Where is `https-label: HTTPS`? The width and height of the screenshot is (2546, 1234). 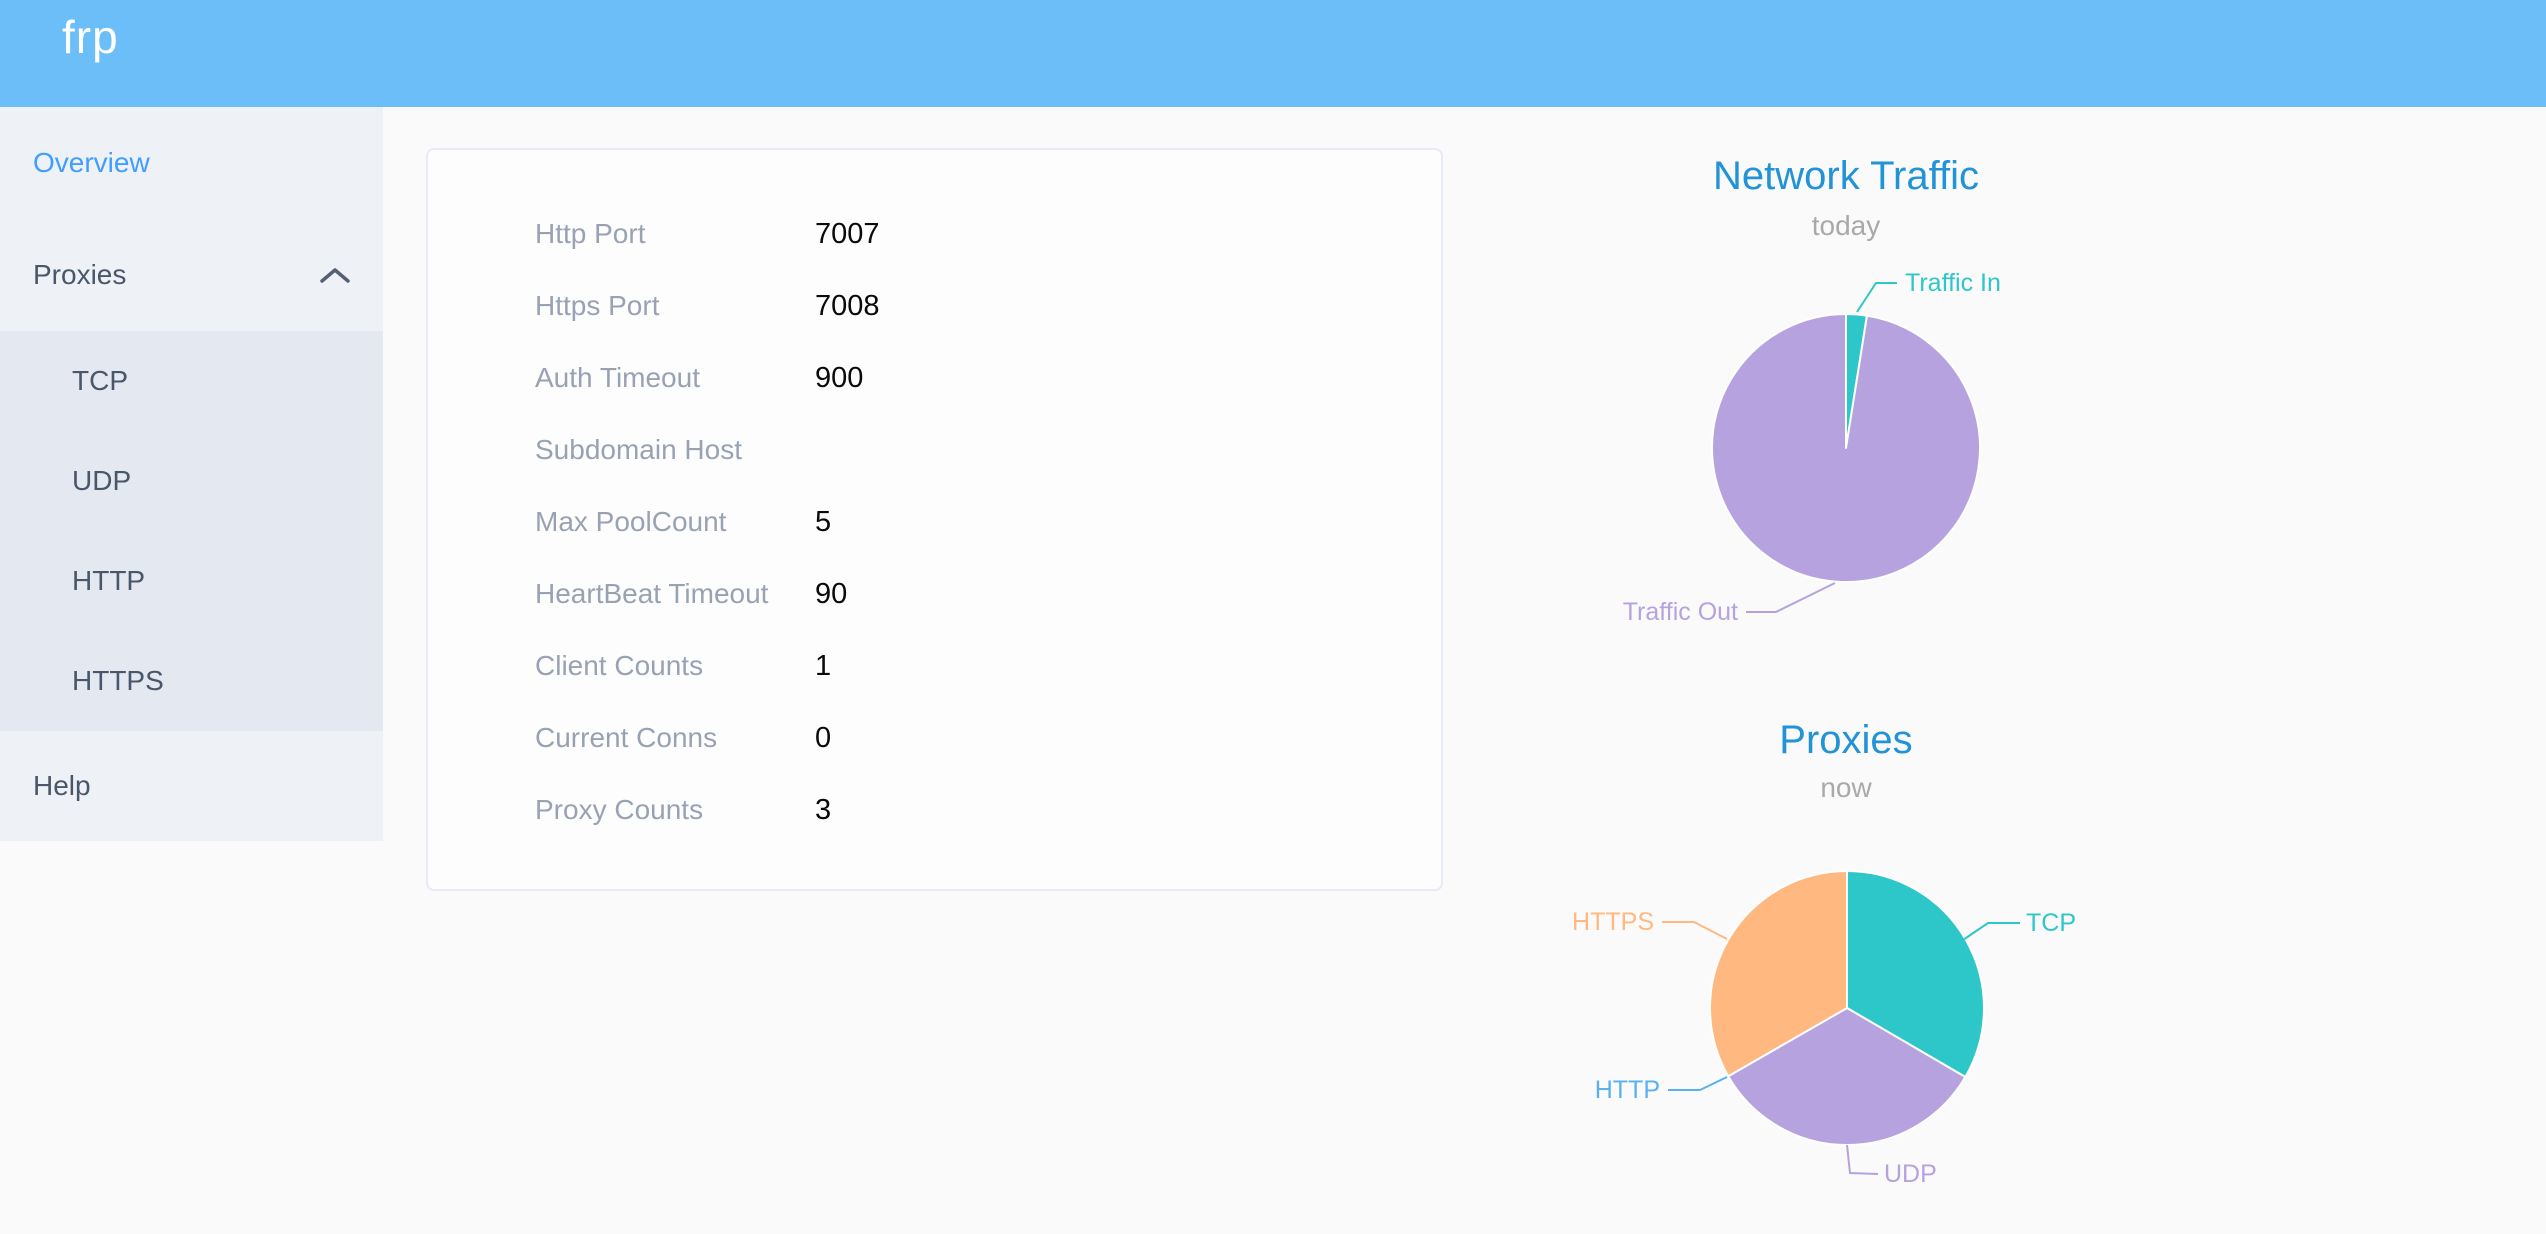
https-label: HTTPS is located at coordinates (1613, 922).